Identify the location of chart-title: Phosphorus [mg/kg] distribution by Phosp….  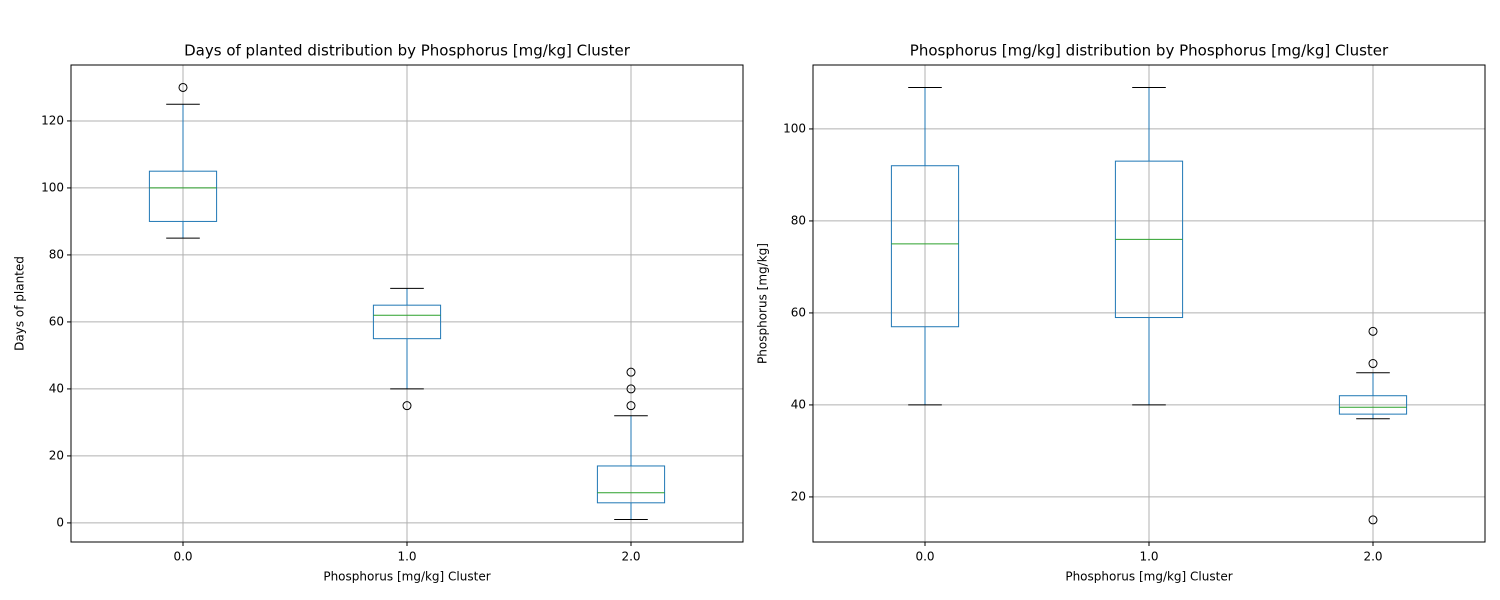
(1149, 51).